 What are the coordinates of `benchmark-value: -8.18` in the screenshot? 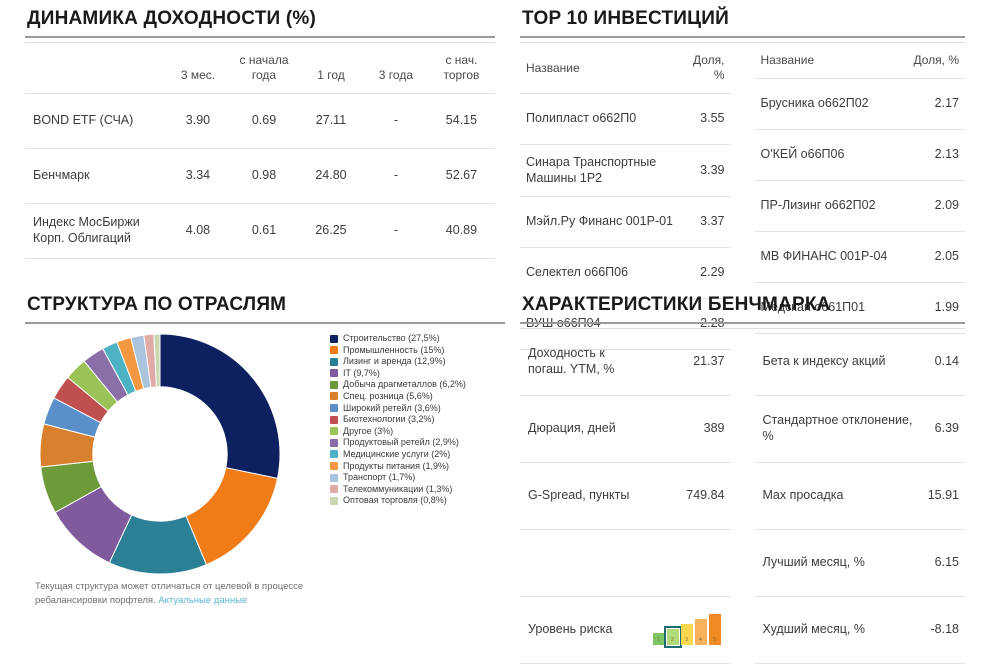 It's located at (943, 630).